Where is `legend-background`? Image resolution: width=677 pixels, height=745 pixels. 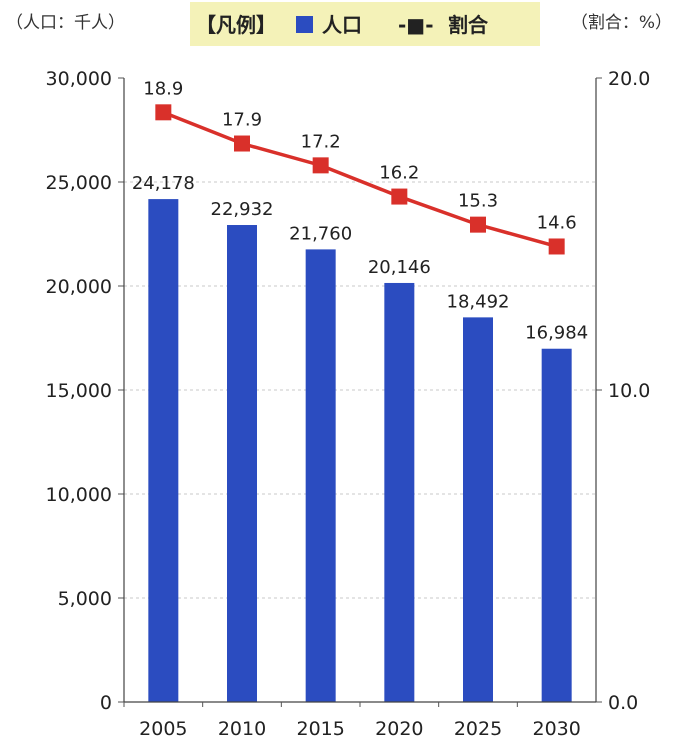 legend-background is located at coordinates (365, 24).